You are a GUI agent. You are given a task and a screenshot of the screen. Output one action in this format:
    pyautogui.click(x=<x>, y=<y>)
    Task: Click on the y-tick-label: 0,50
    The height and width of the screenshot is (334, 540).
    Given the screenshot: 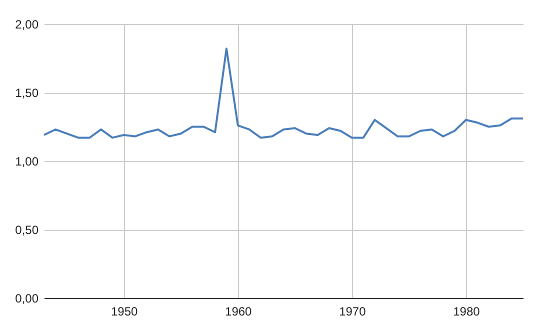 What is the action you would take?
    pyautogui.click(x=27, y=230)
    